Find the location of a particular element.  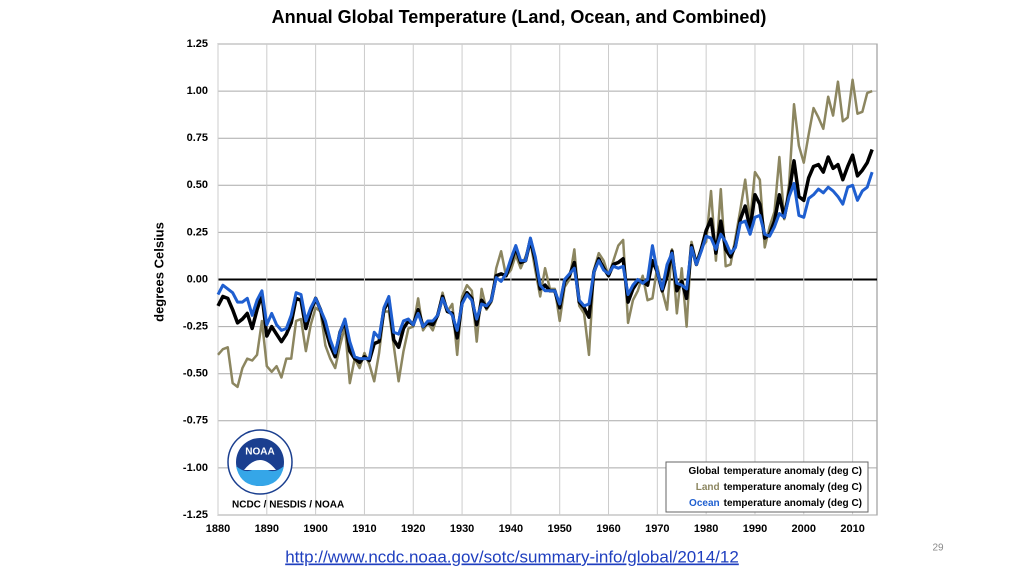

legend-name: Global is located at coordinates (704, 471).